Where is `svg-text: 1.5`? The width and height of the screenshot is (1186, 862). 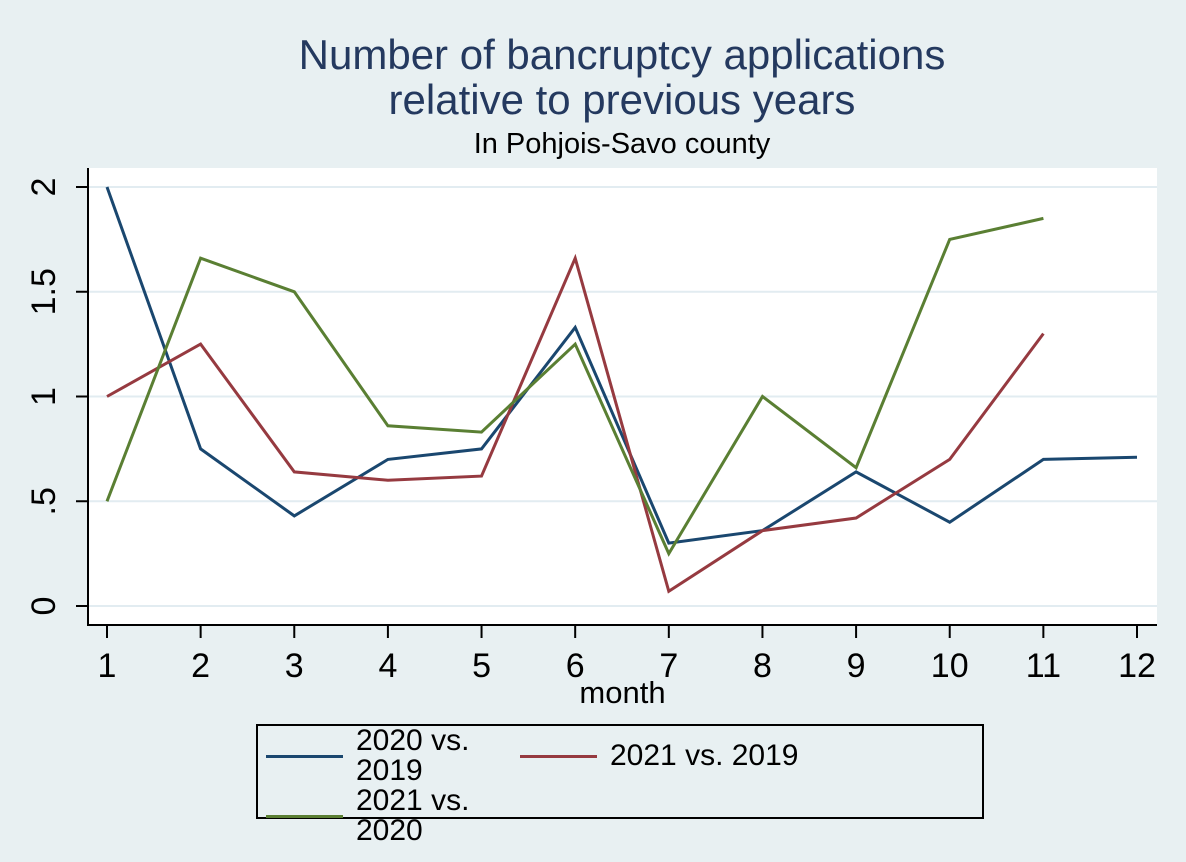
svg-text: 1.5 is located at coordinates (44, 291).